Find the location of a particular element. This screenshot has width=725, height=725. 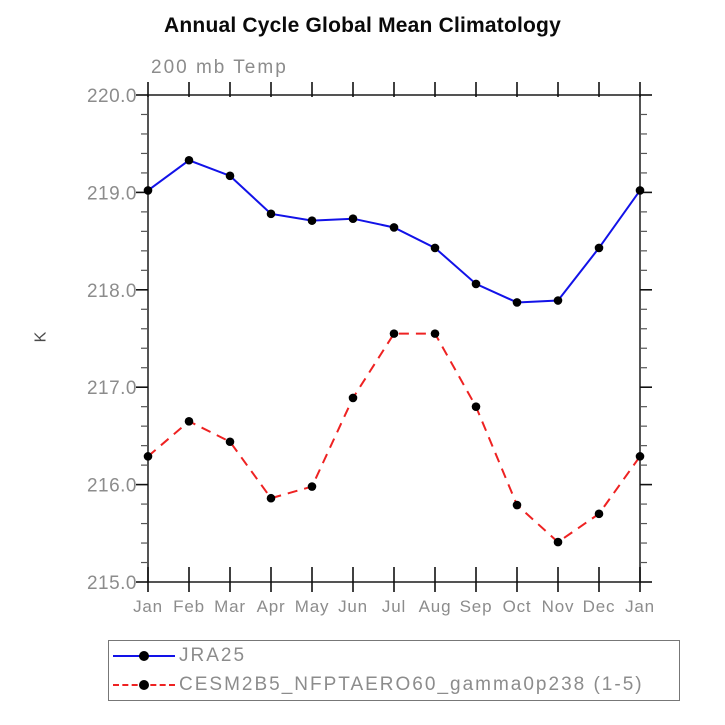

x-tick-label: Jul is located at coordinates (394, 606).